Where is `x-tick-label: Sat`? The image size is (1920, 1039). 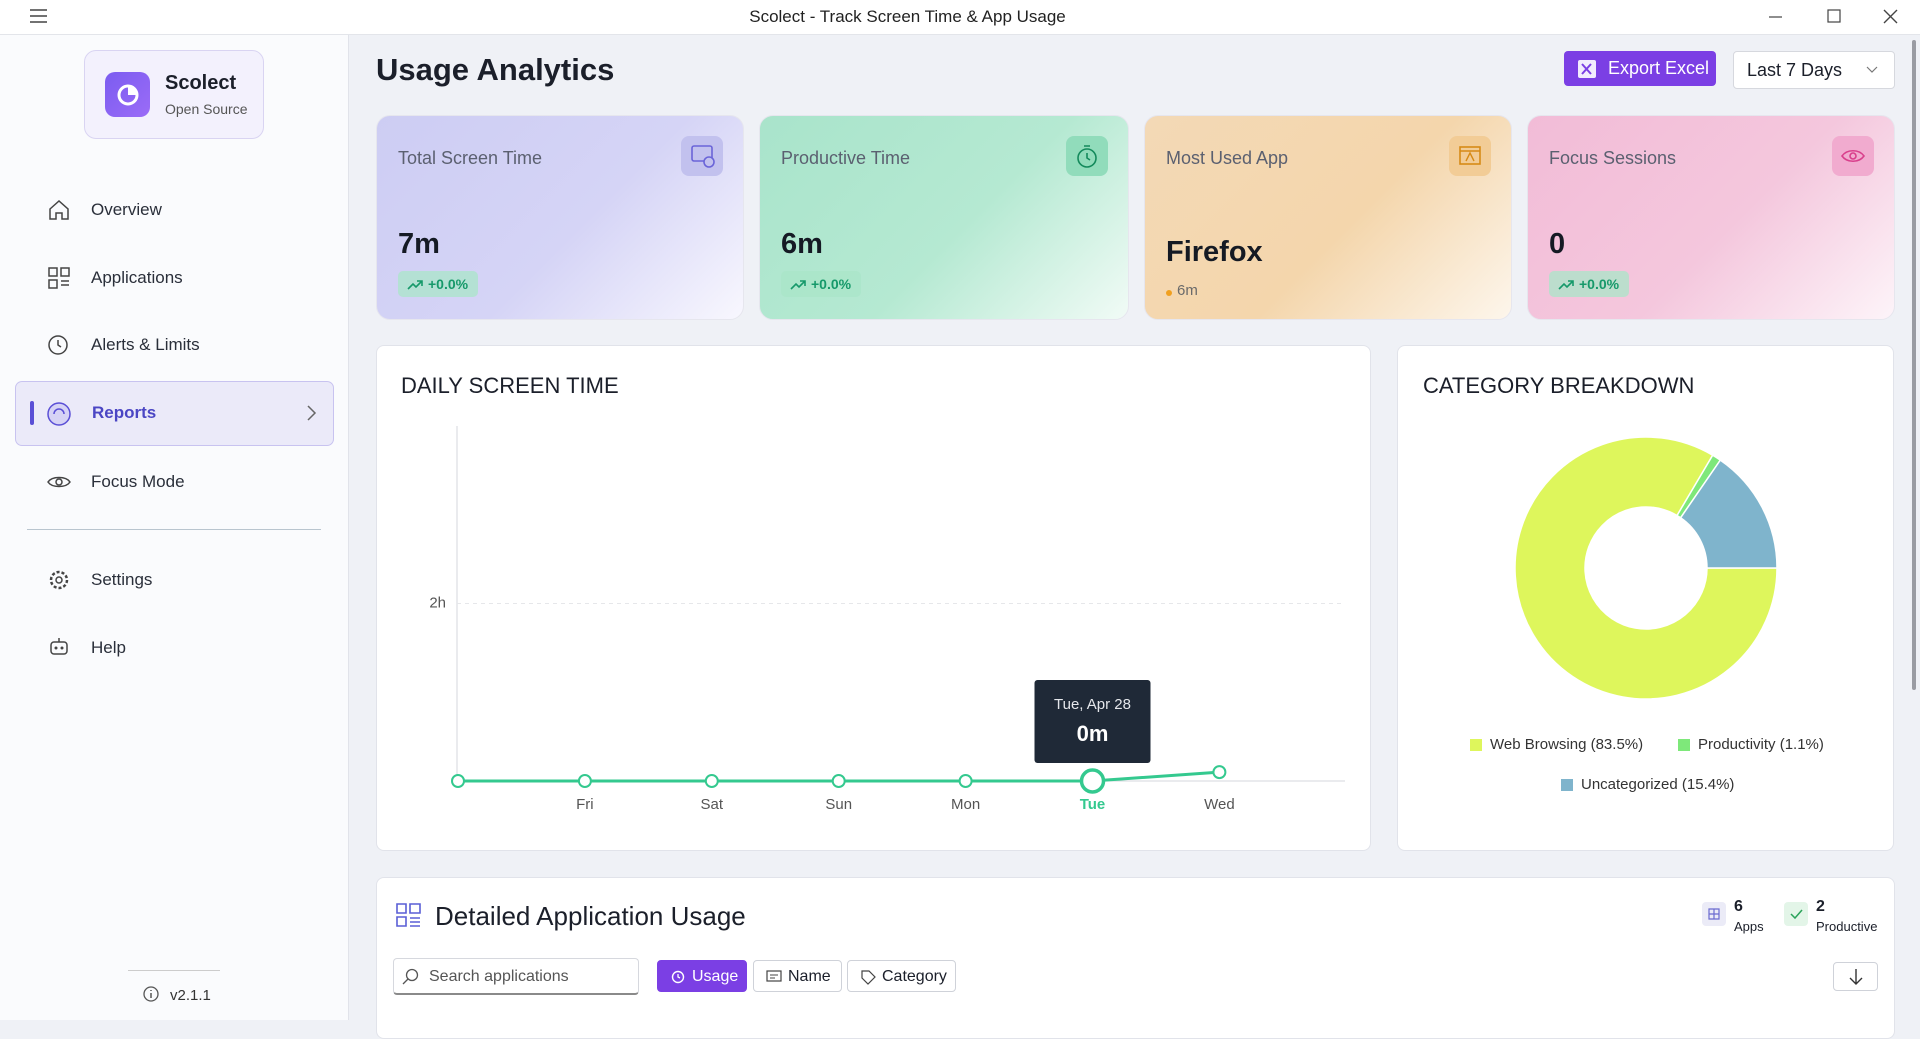
x-tick-label: Sat is located at coordinates (712, 804).